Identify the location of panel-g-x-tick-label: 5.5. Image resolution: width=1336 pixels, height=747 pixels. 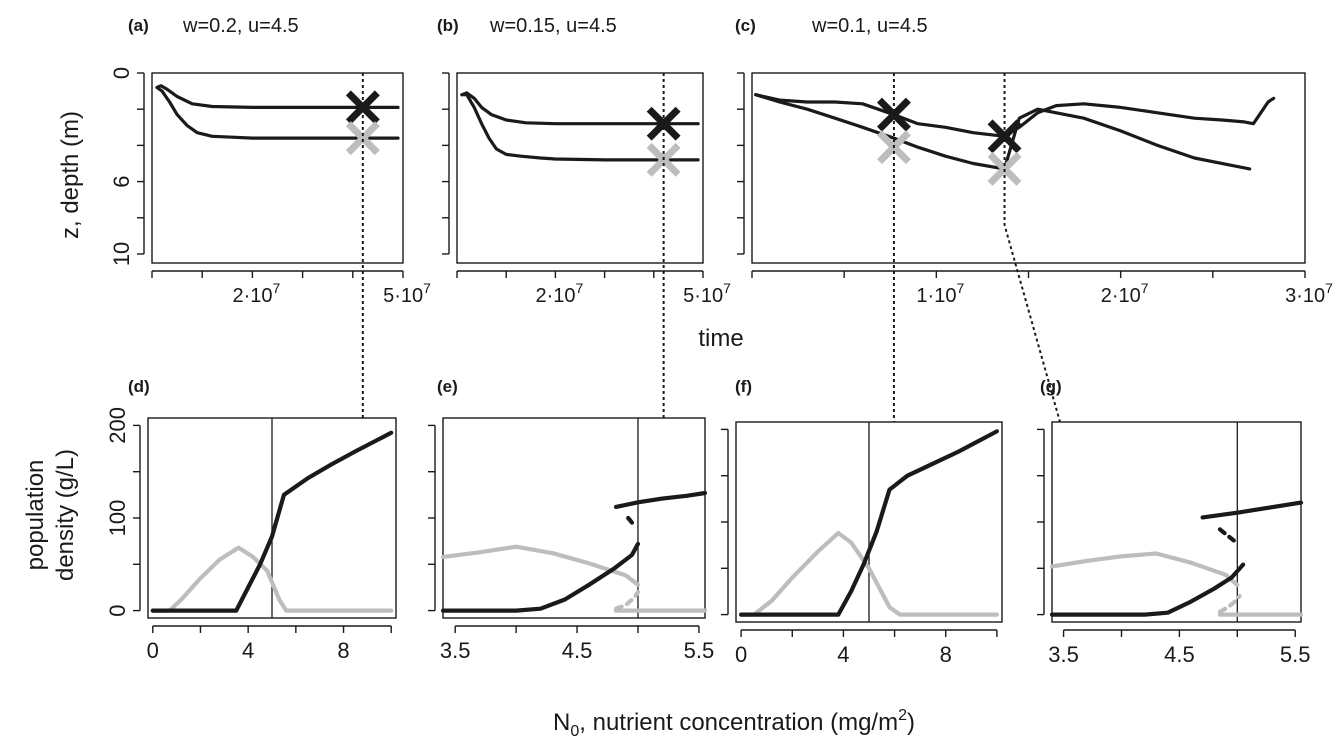
(1295, 654).